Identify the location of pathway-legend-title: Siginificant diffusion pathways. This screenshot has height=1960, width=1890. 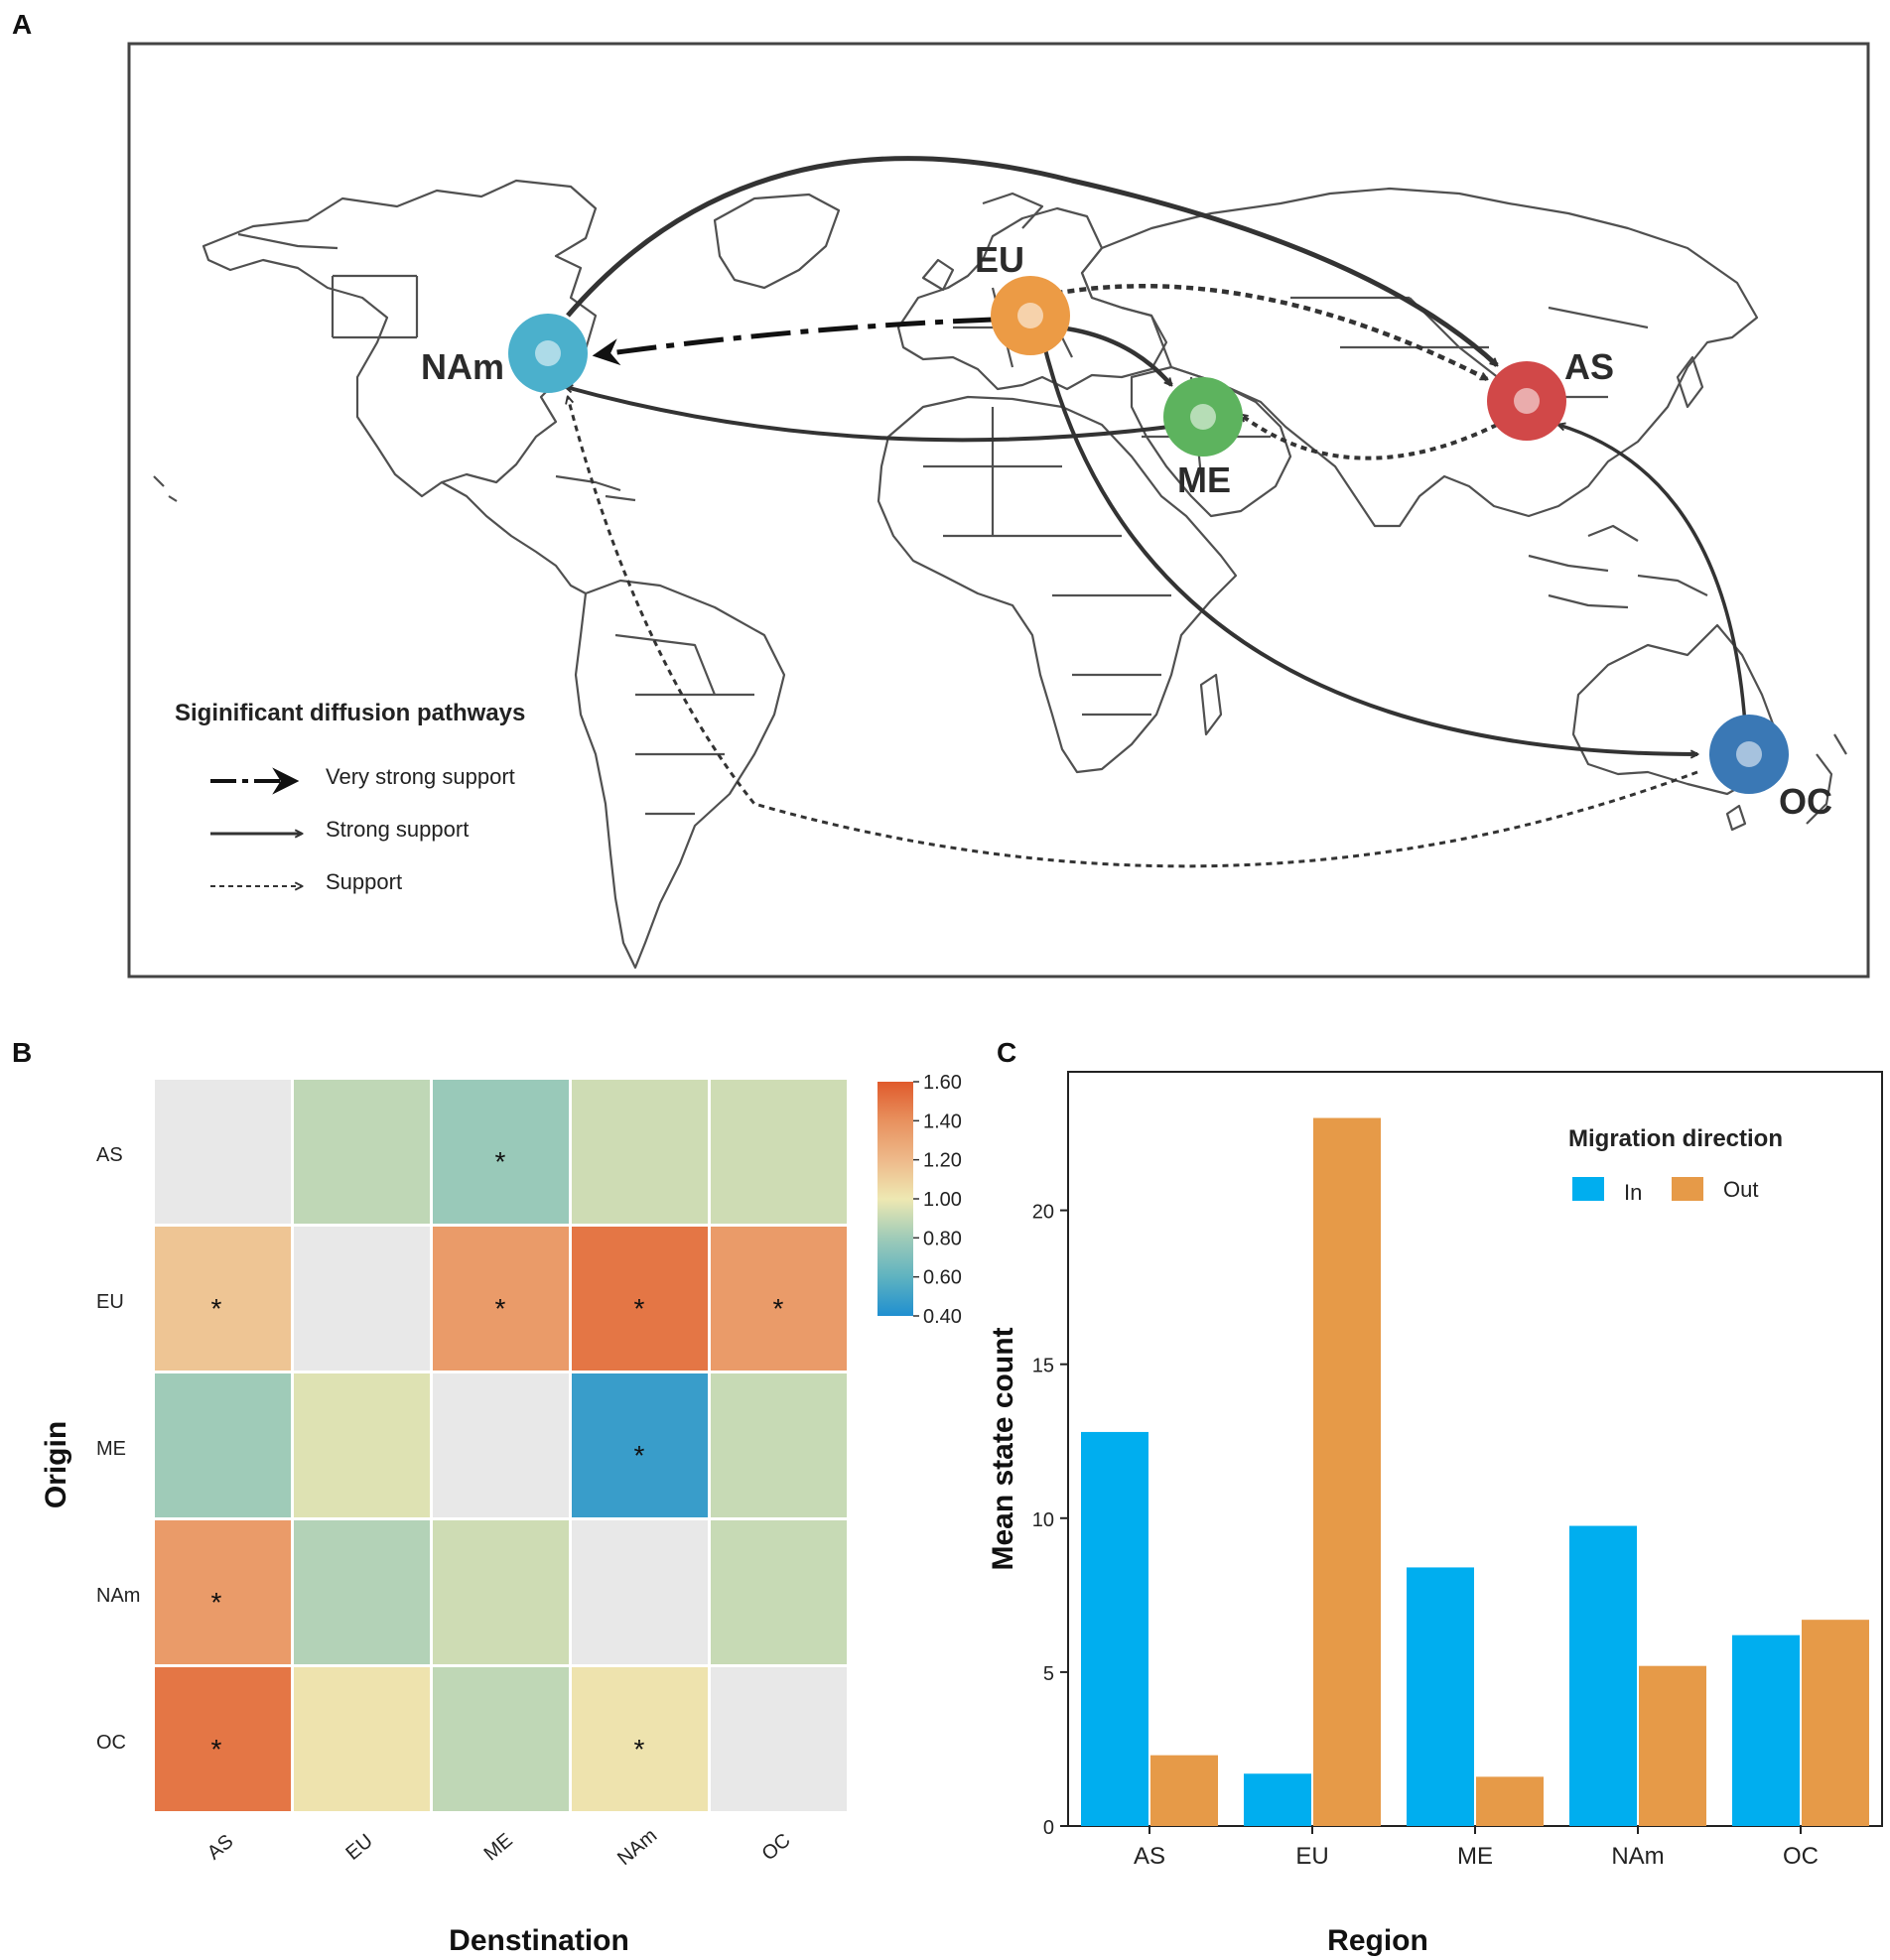
(350, 713).